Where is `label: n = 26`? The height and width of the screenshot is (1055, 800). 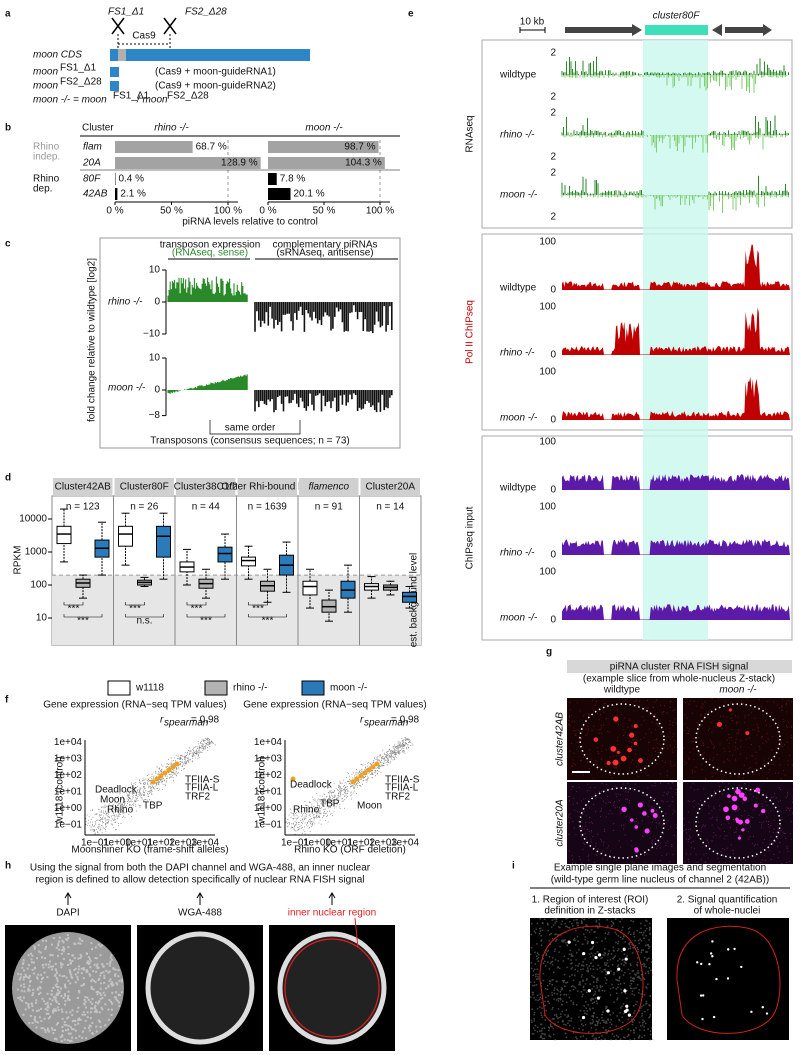
label: n = 26 is located at coordinates (144, 507).